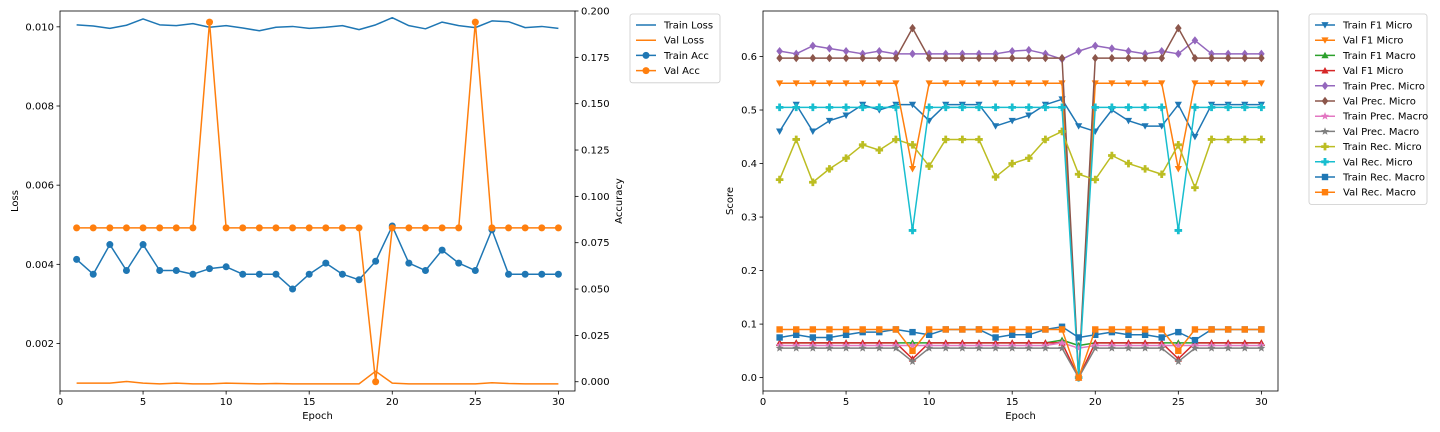 The height and width of the screenshot is (432, 1440). Describe the element at coordinates (675, 48) in the screenshot. I see `legend-box` at that location.